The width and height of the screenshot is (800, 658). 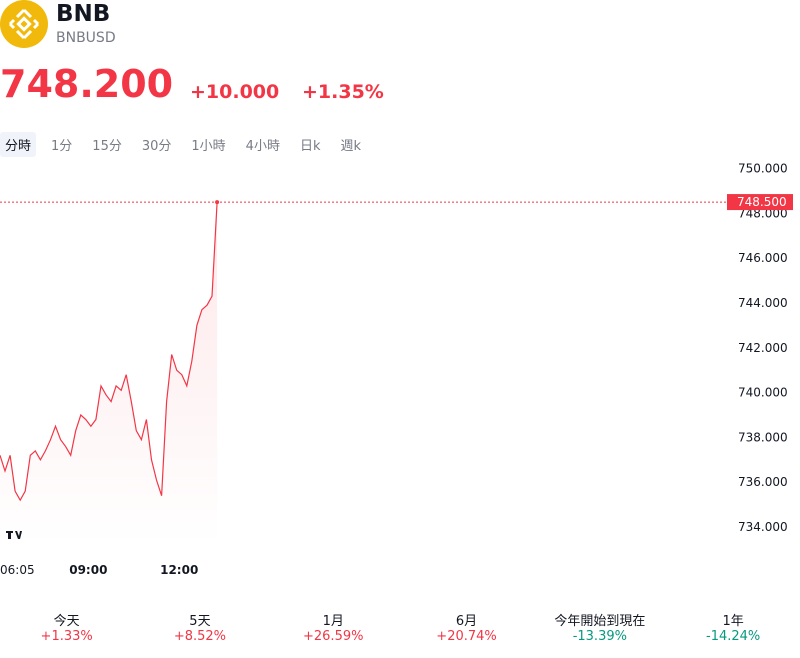 I want to click on period-change: +1.33%, so click(x=66, y=636).